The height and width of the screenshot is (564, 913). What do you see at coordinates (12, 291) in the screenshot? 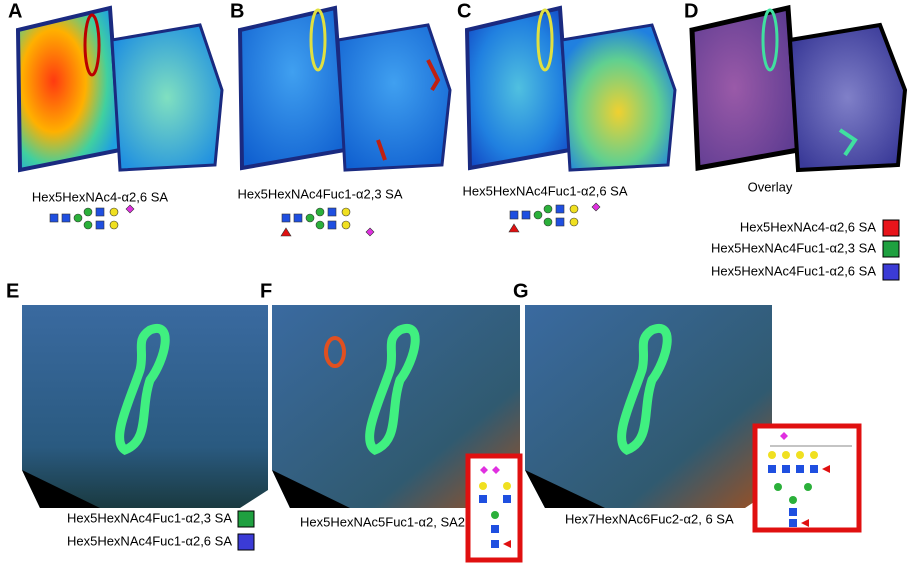
I see `panel-letter: E` at bounding box center [12, 291].